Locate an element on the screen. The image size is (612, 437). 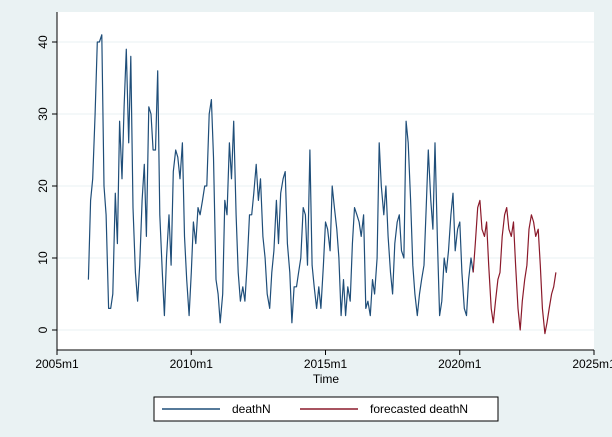
x-tick-label: 2010m1 is located at coordinates (192, 364).